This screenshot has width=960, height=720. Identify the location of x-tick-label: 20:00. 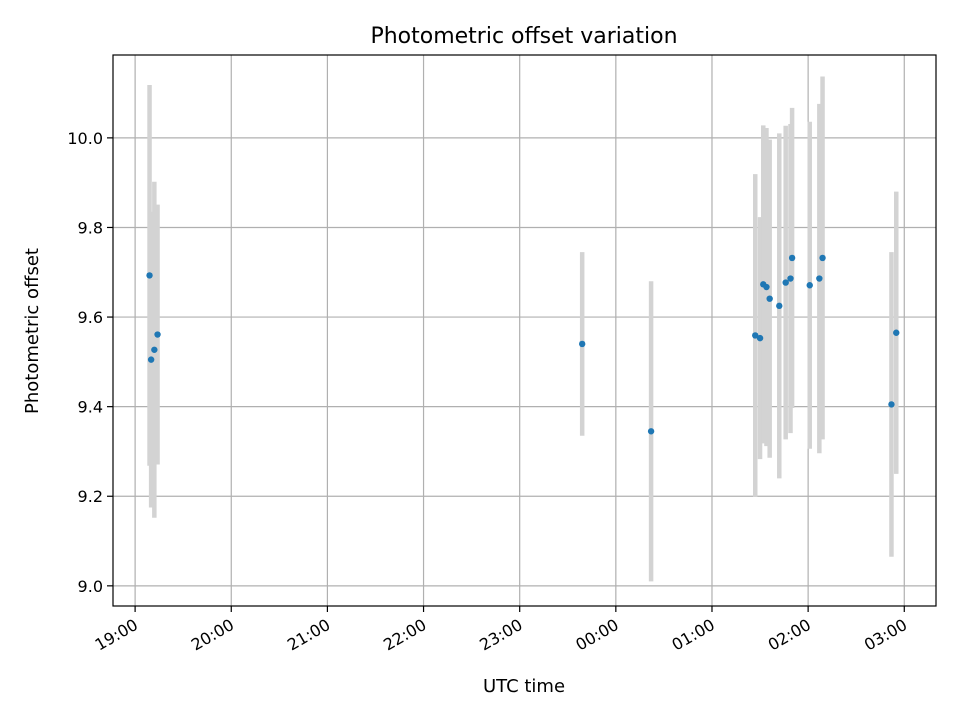
(212, 635).